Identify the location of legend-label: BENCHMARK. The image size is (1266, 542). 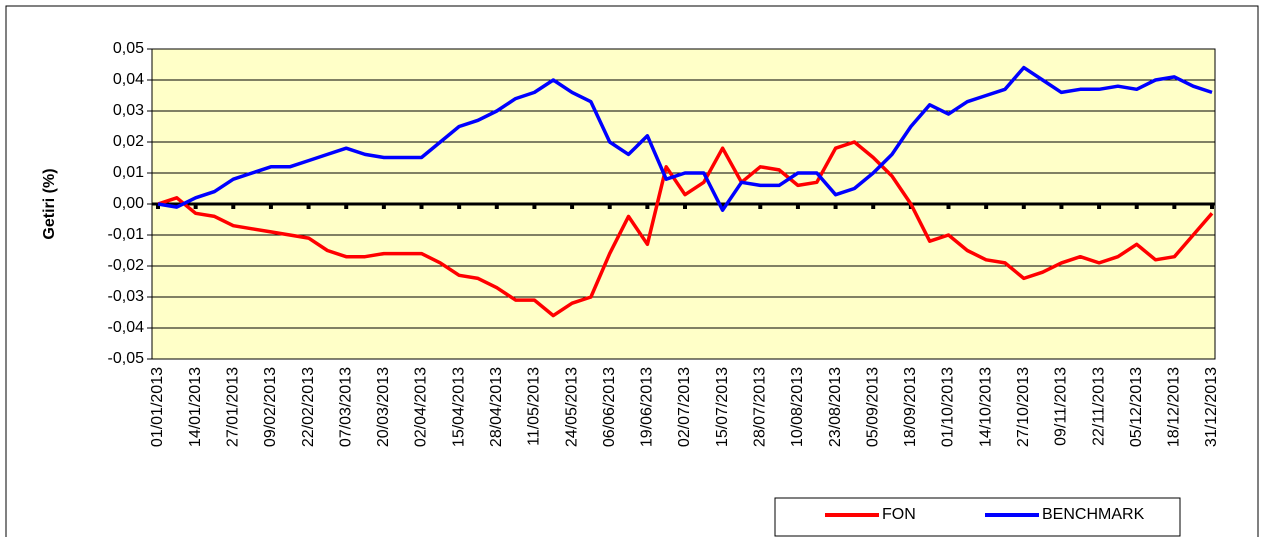
(1093, 514).